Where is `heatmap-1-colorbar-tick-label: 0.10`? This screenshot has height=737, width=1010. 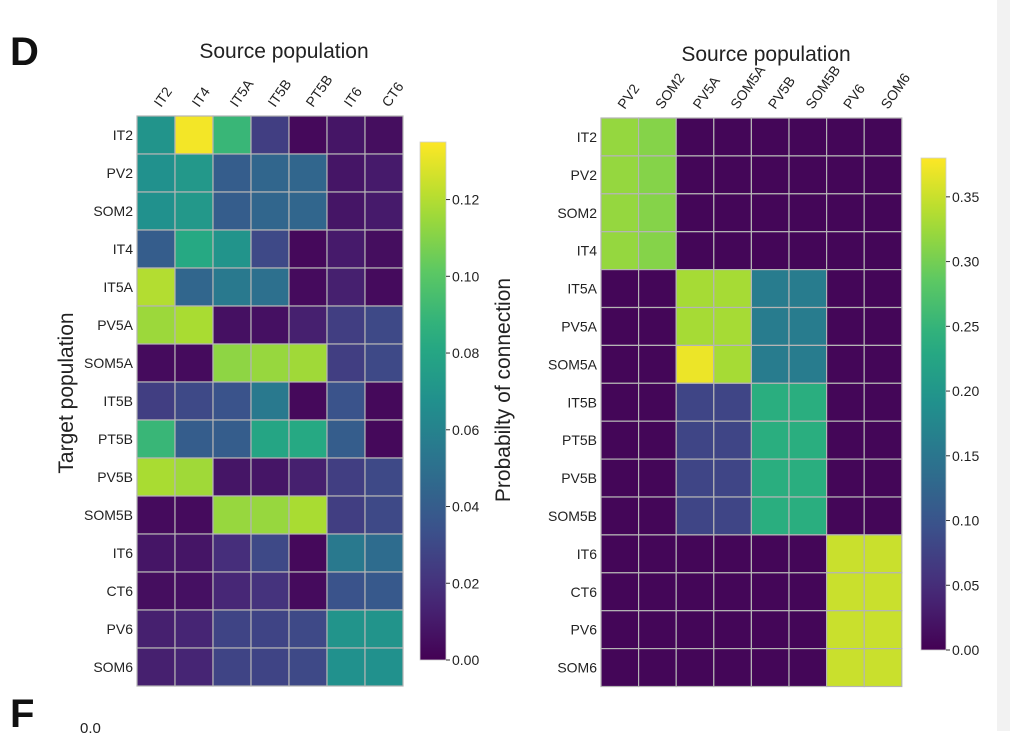 heatmap-1-colorbar-tick-label: 0.10 is located at coordinates (465, 276).